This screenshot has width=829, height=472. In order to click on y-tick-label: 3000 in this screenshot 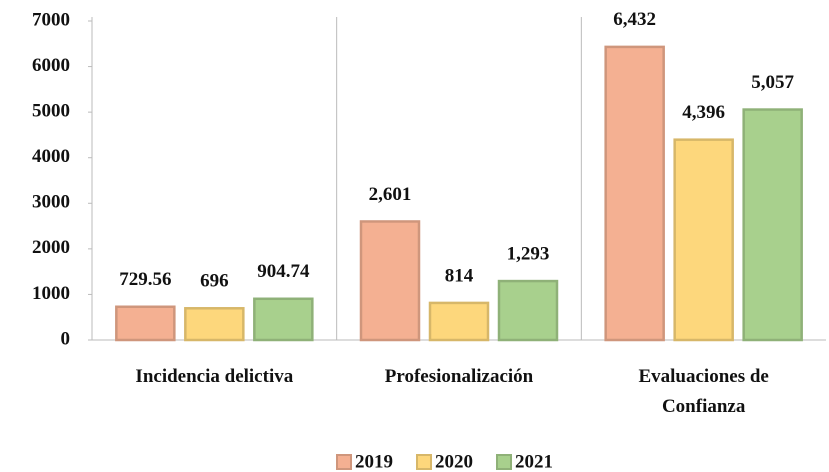, I will do `click(51, 202)`.